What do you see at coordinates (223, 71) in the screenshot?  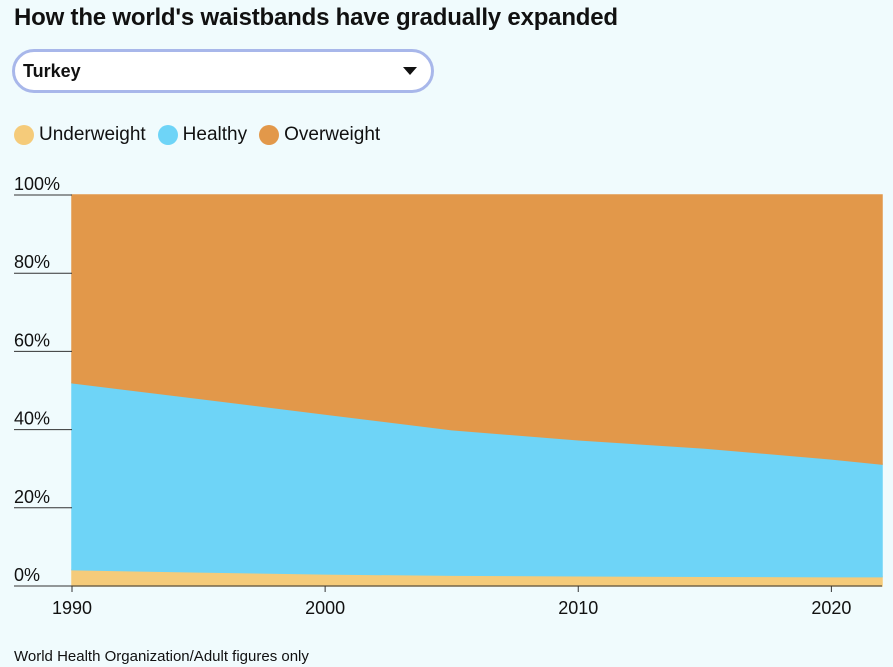 I see `country-dropdown: Turkey` at bounding box center [223, 71].